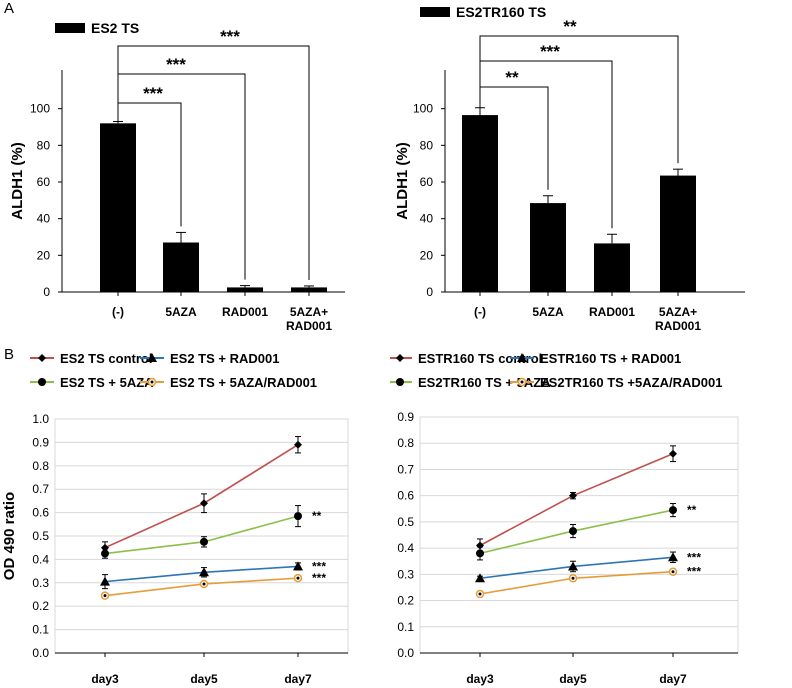 This screenshot has width=792, height=688. Describe the element at coordinates (405, 469) in the screenshot. I see `y-tick-label: 0.7` at that location.